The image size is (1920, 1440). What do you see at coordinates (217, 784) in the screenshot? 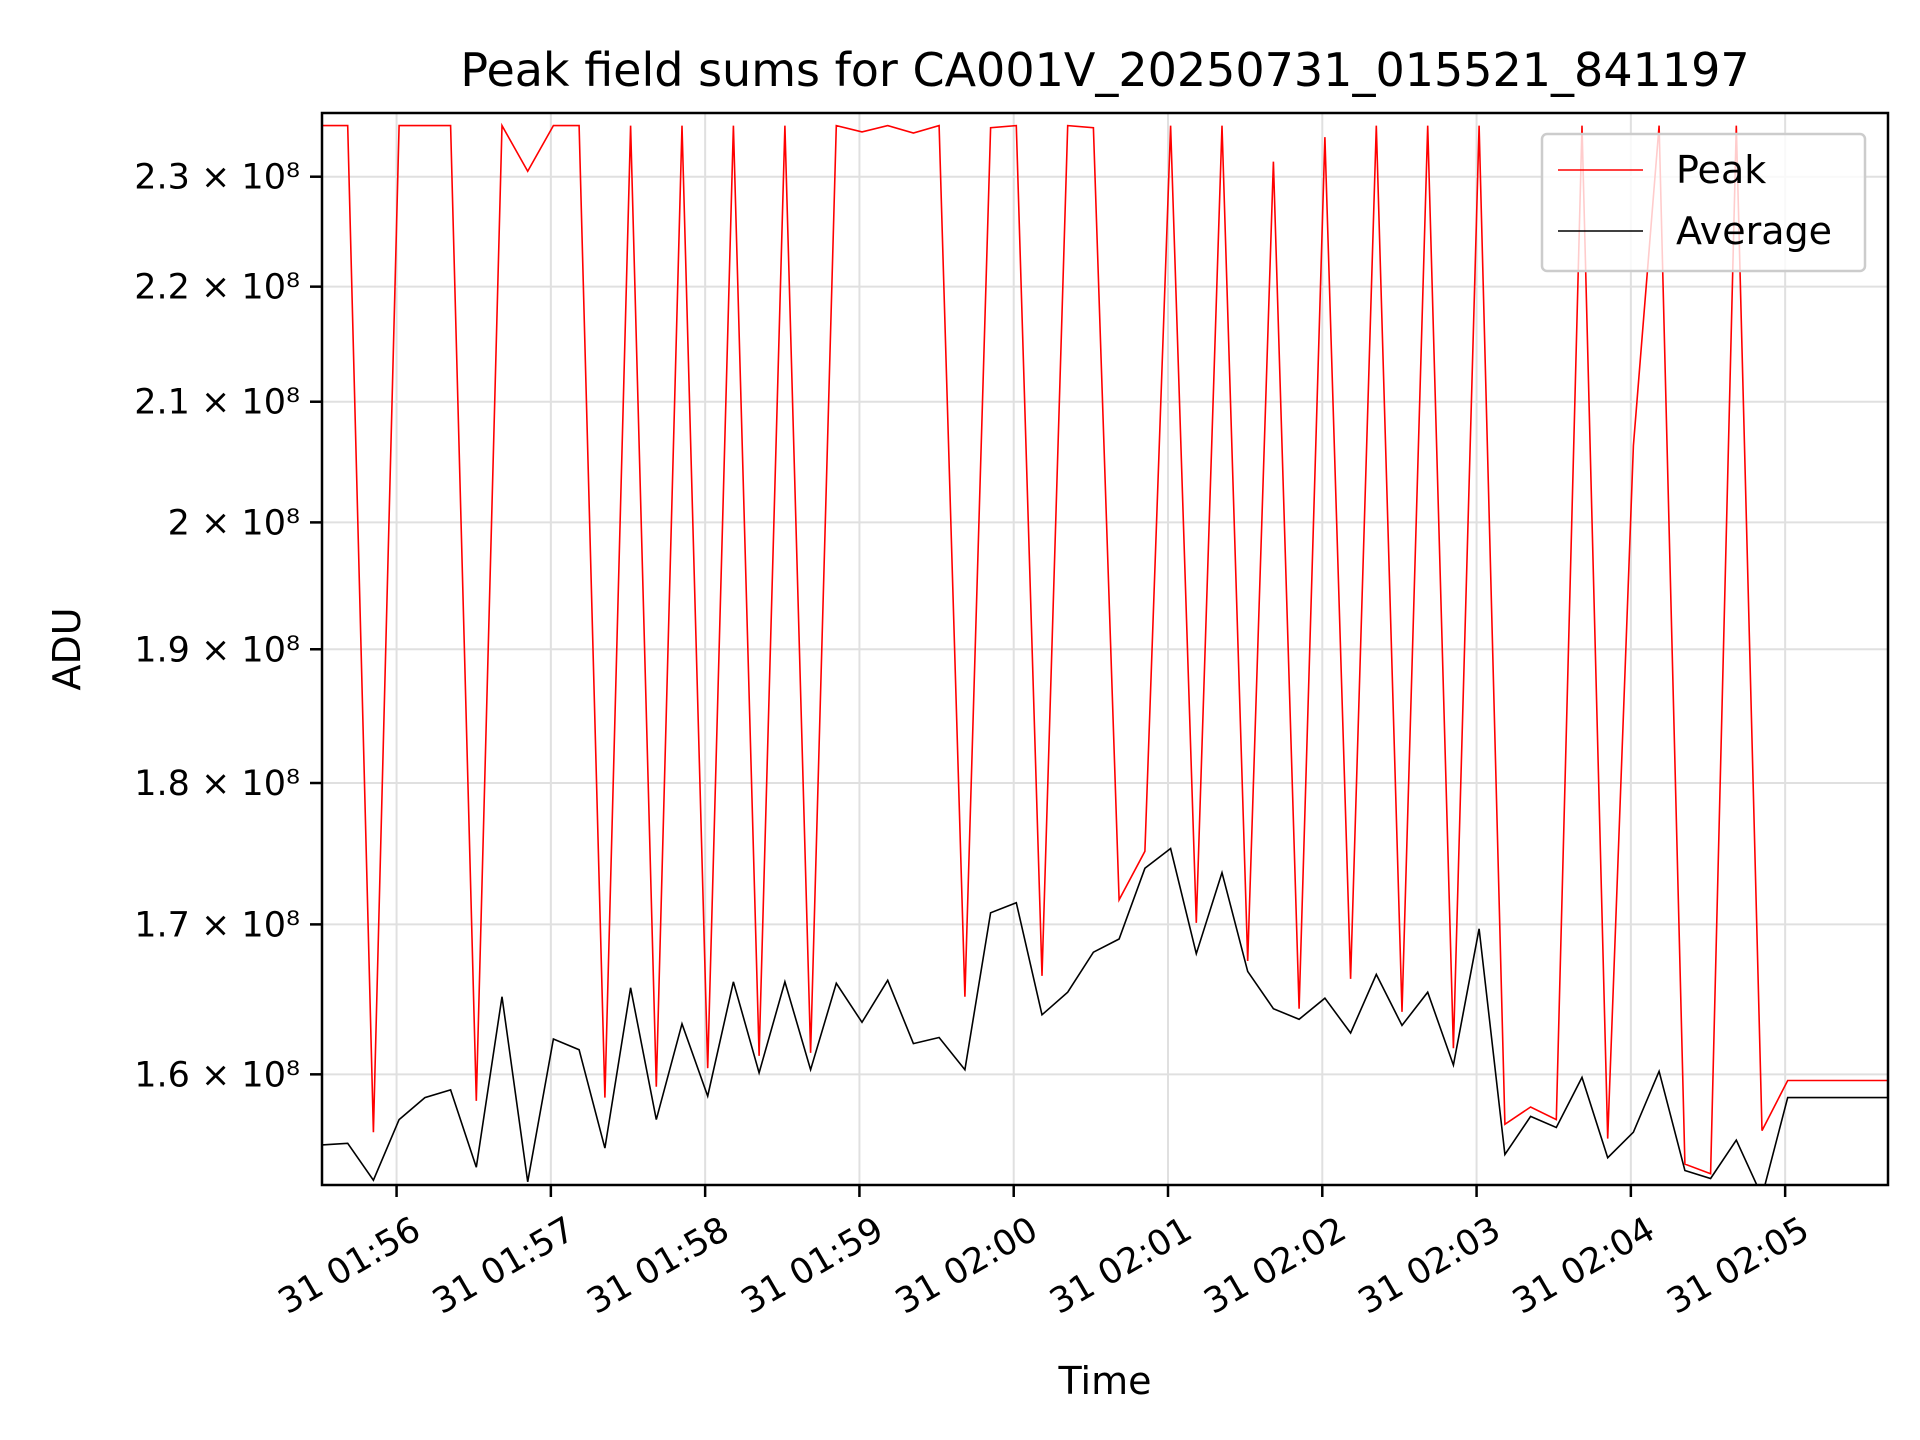
I see `y-tick-label-2: 1.8 × 10⁸` at bounding box center [217, 784].